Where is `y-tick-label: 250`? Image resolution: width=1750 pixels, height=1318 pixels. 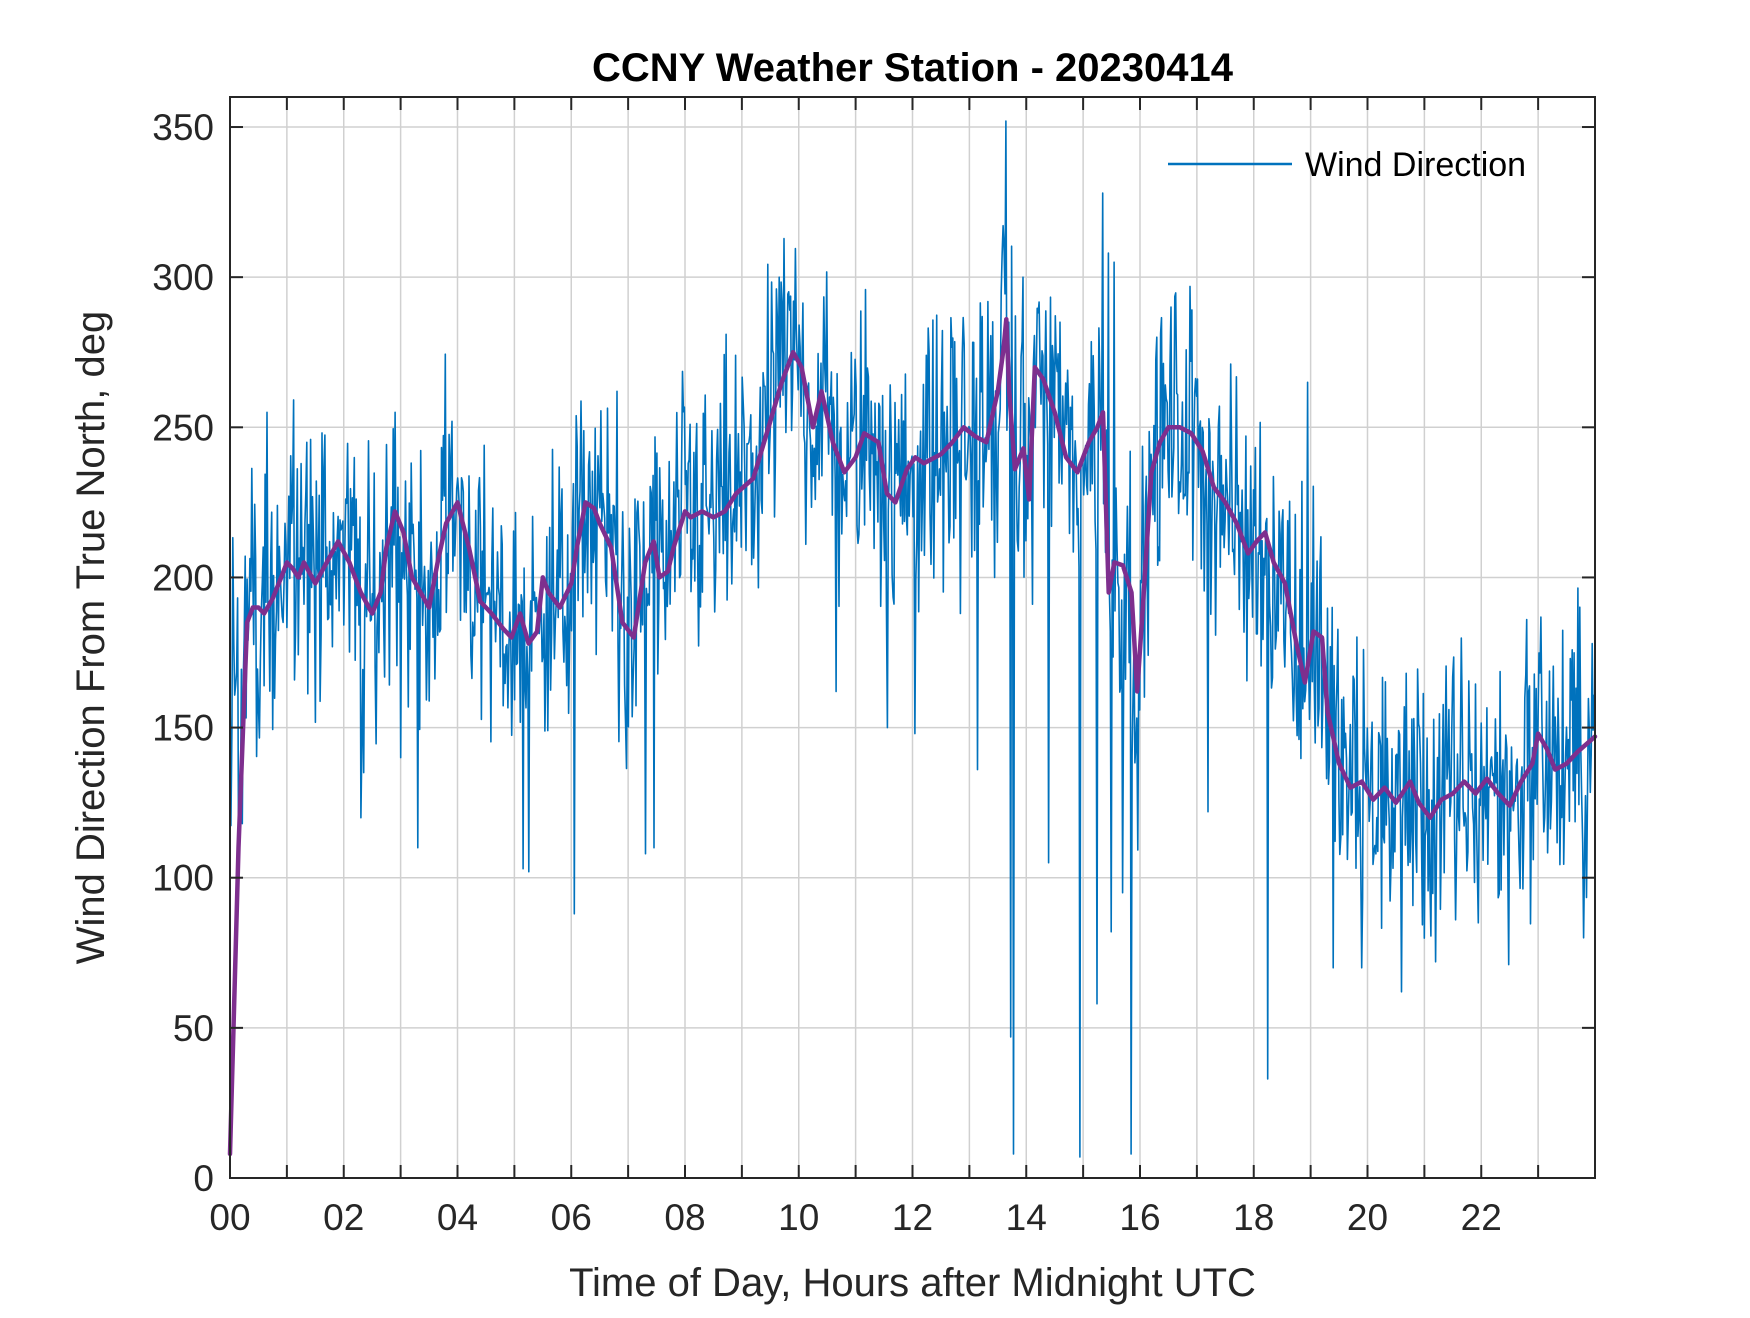
y-tick-label: 250 is located at coordinates (183, 427).